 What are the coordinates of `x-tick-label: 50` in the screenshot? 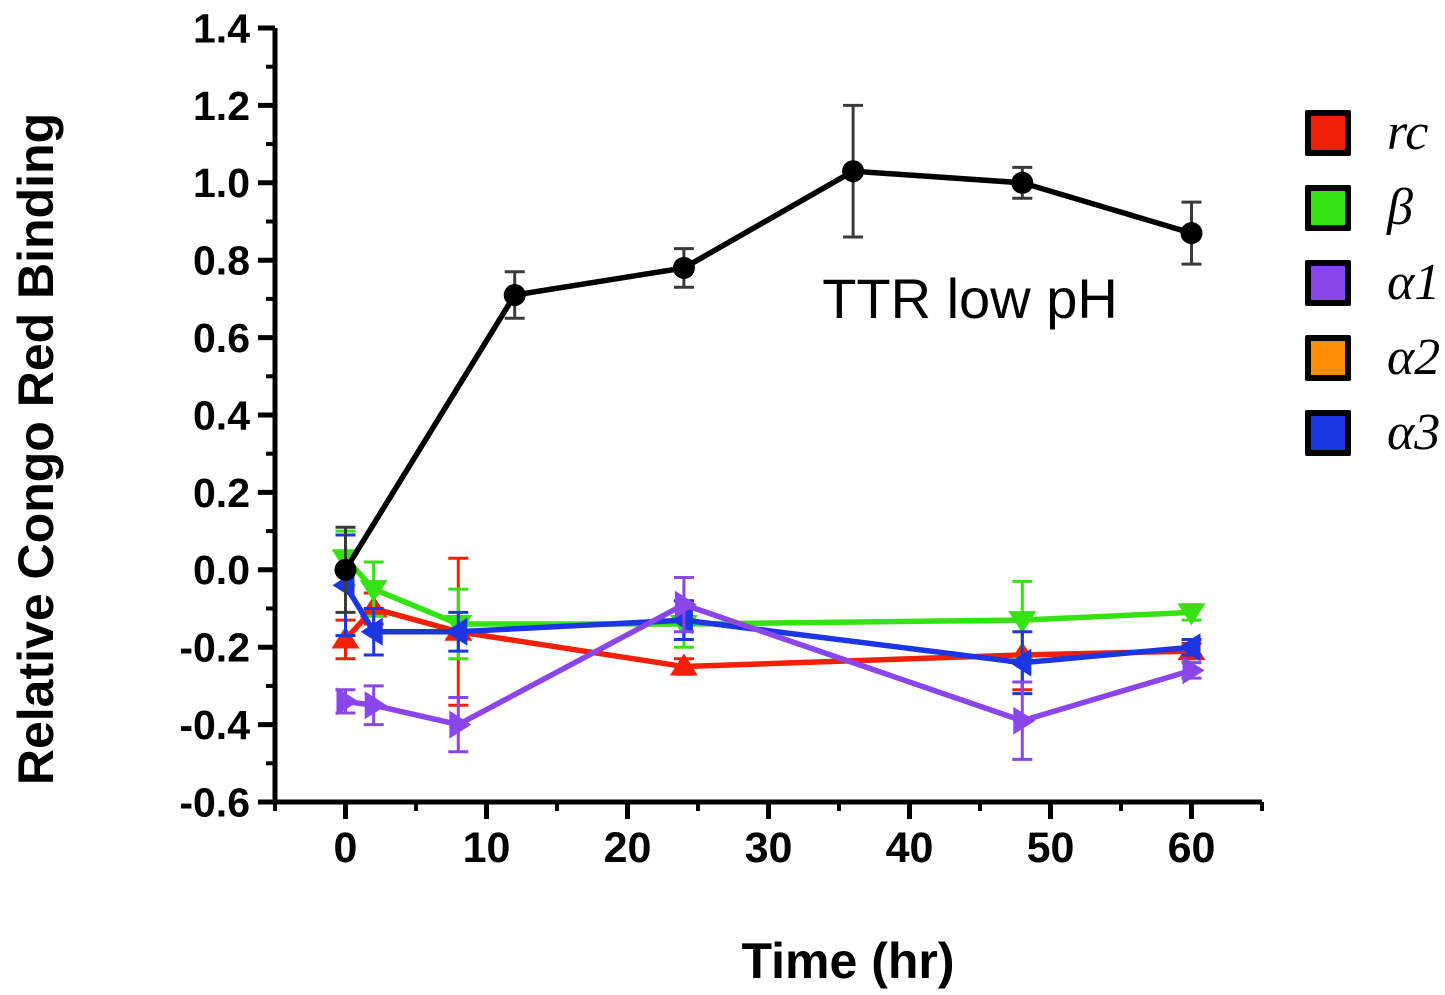 It's located at (1051, 848).